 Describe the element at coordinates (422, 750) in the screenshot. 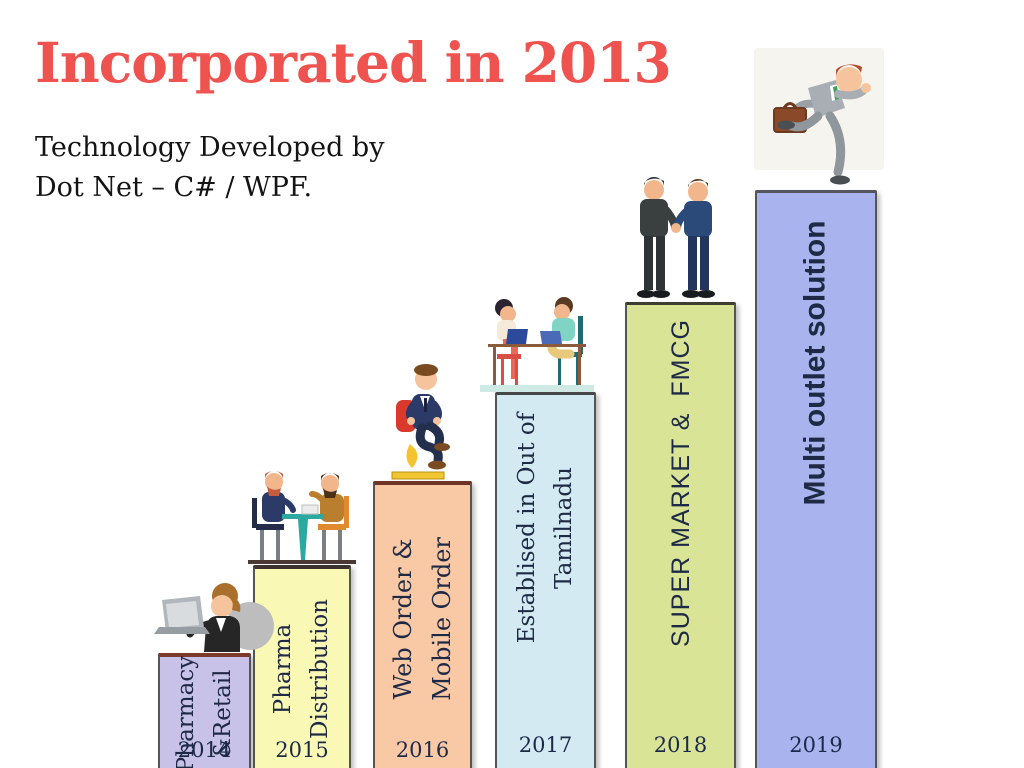

I see `year-label-2016: 2016` at that location.